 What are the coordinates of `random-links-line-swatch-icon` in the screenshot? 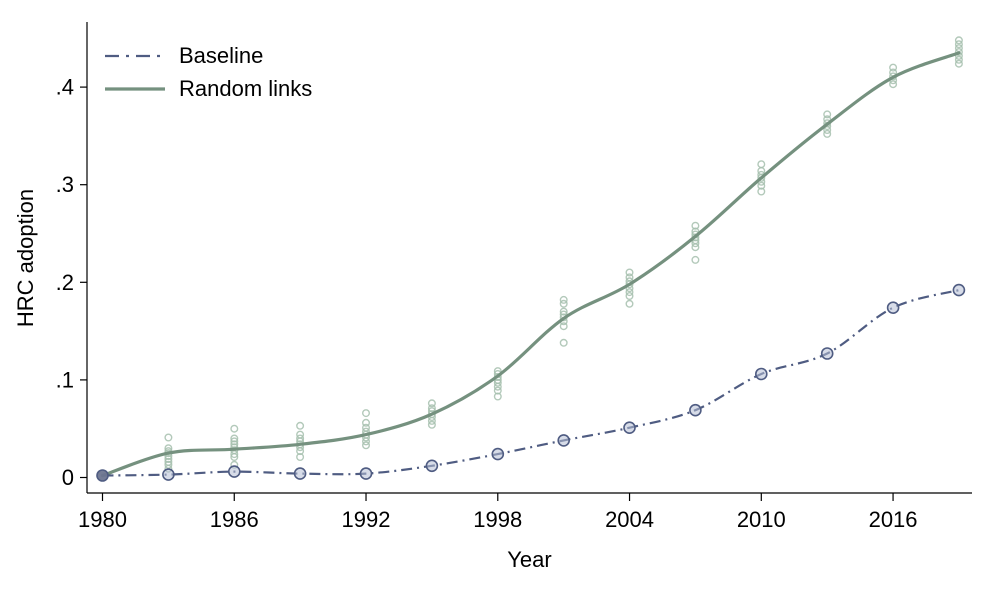 It's located at (135, 88).